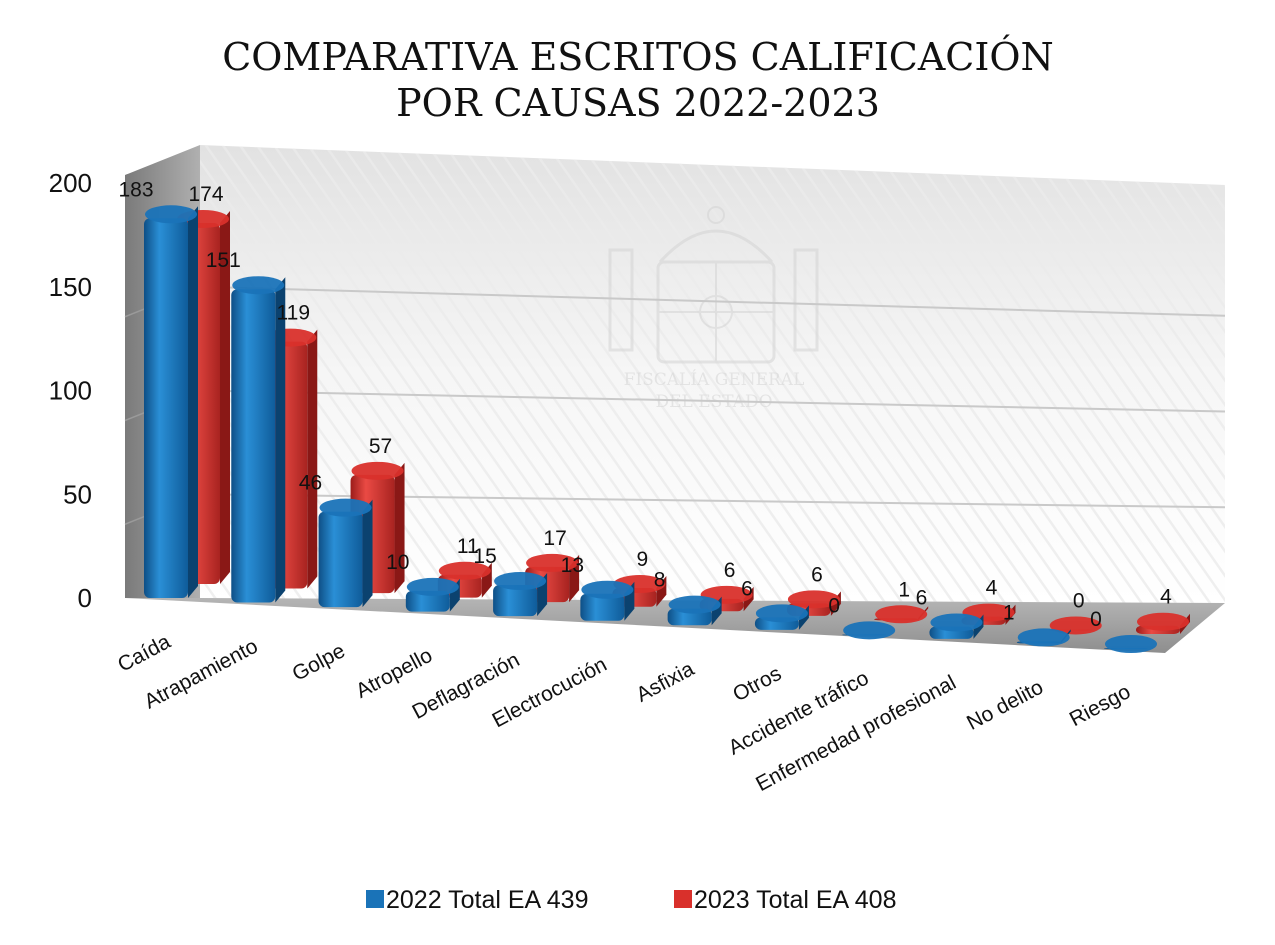 The image size is (1275, 945). I want to click on watermark-line-1: FISCALÍA GENERAL, so click(714, 379).